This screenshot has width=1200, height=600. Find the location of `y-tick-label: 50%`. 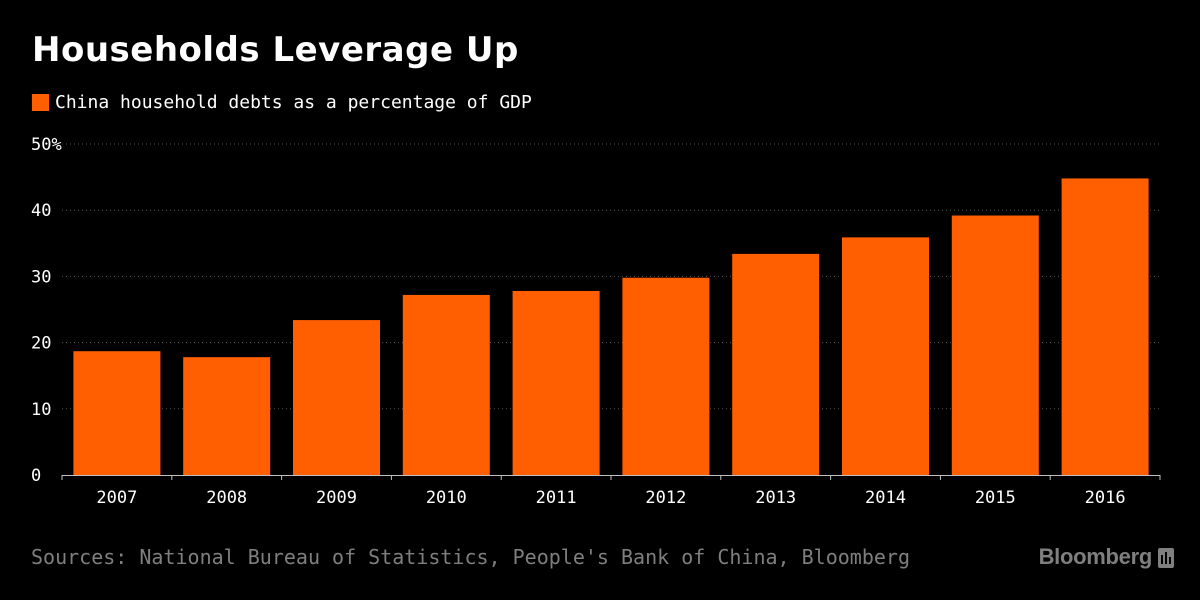

y-tick-label: 50% is located at coordinates (46, 145).